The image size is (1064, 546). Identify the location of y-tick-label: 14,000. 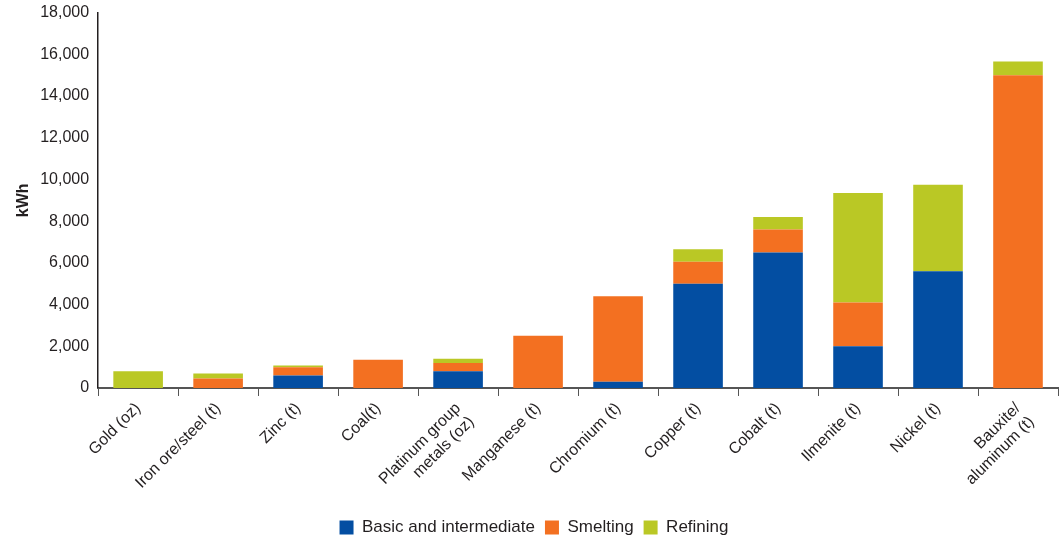
(65, 95).